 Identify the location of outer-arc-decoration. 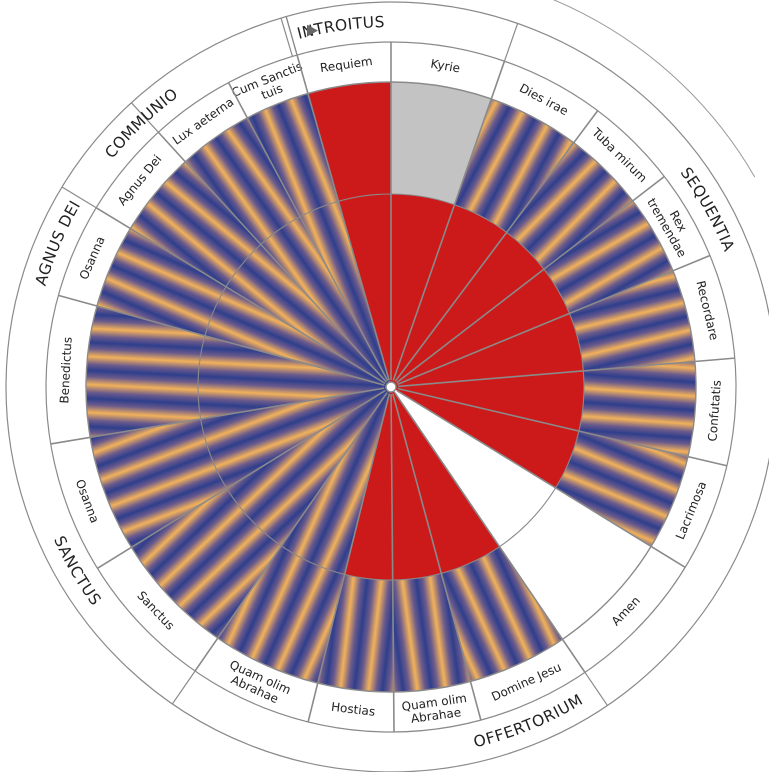
(654, 89).